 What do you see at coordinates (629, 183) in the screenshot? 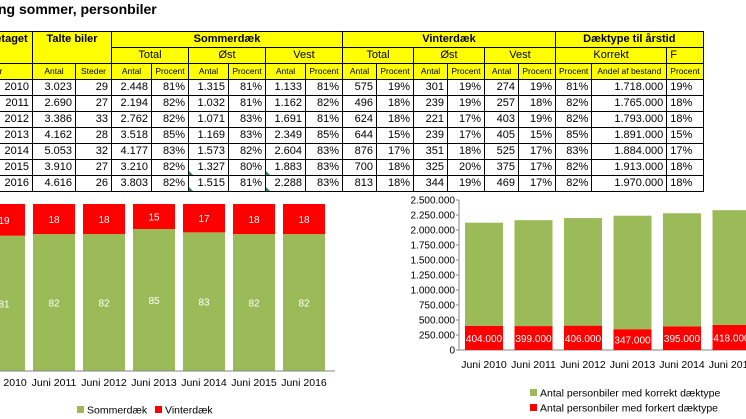
I see `table-cell-k_andel: 1.970.000` at bounding box center [629, 183].